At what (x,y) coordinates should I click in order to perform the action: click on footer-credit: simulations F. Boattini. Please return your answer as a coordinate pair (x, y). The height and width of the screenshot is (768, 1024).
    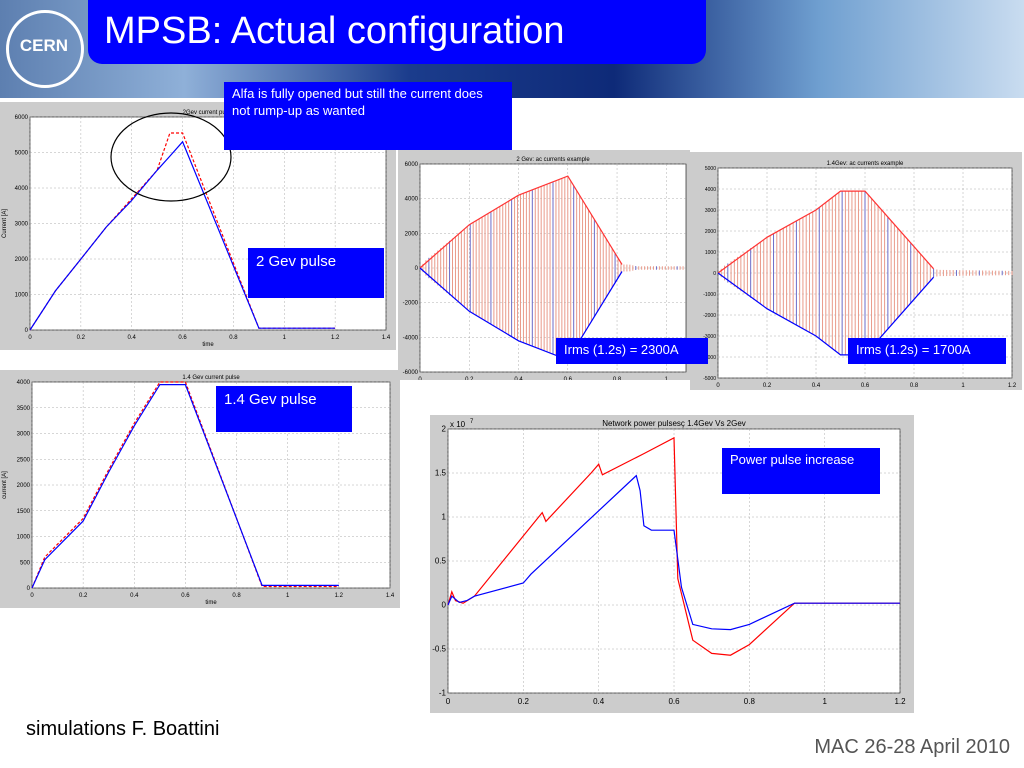
    Looking at the image, I should click on (123, 729).